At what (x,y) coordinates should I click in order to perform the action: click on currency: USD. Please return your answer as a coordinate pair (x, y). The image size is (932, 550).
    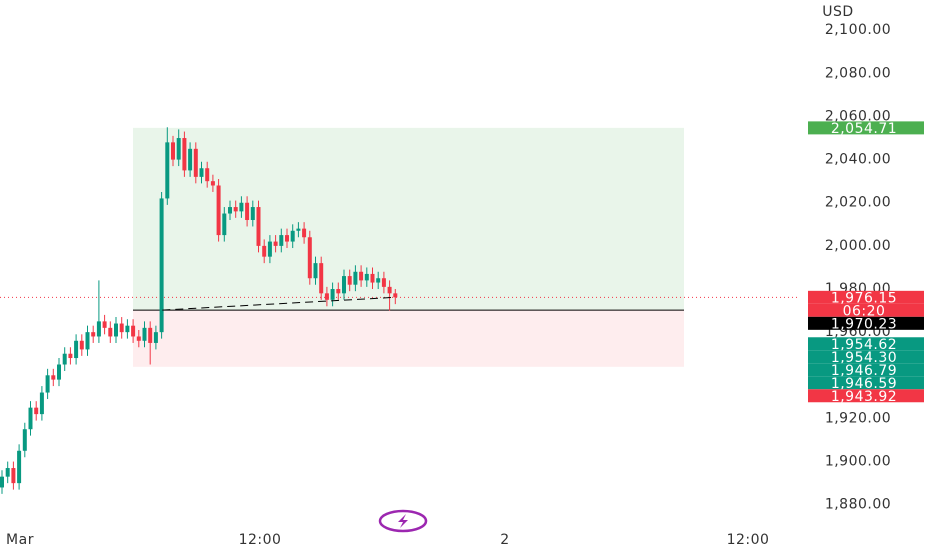
    Looking at the image, I should click on (837, 12).